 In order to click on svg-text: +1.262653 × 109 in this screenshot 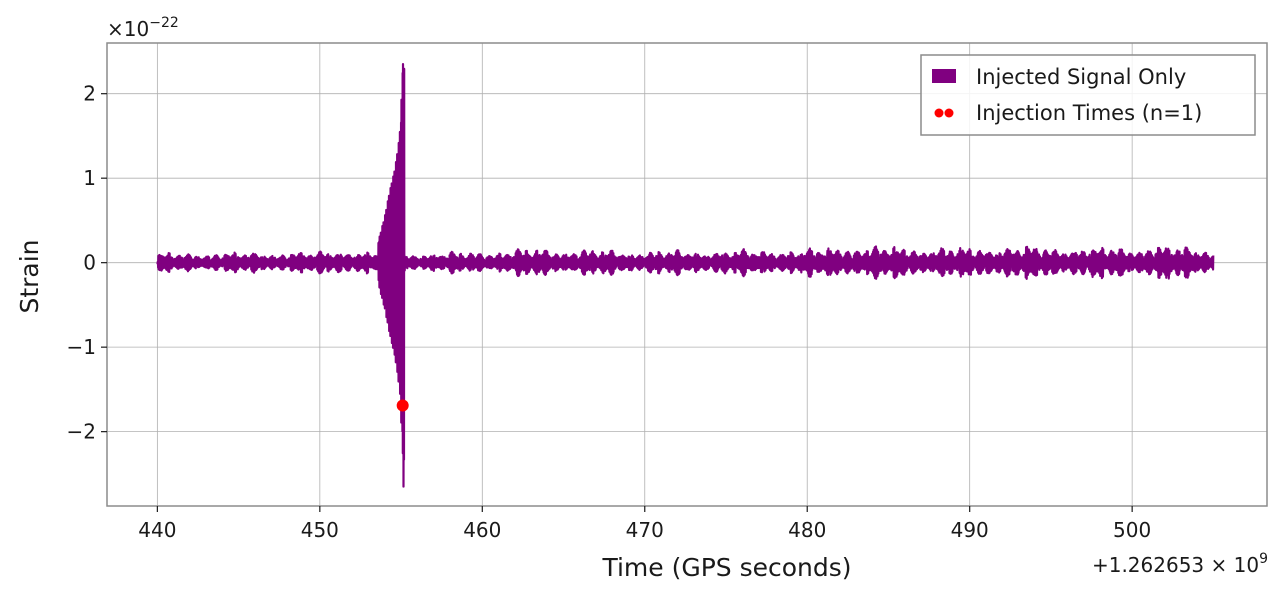, I will do `click(1180, 564)`.